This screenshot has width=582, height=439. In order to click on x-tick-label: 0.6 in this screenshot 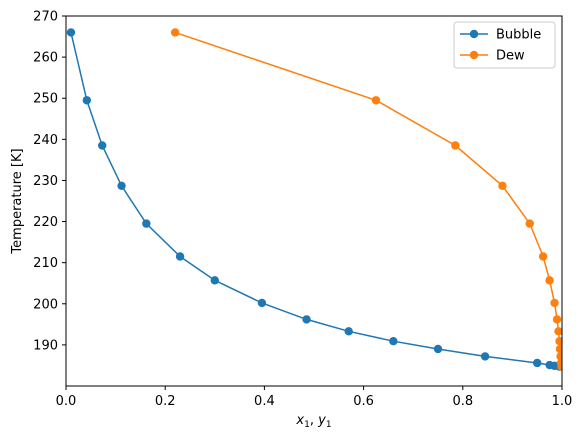, I will do `click(363, 401)`.